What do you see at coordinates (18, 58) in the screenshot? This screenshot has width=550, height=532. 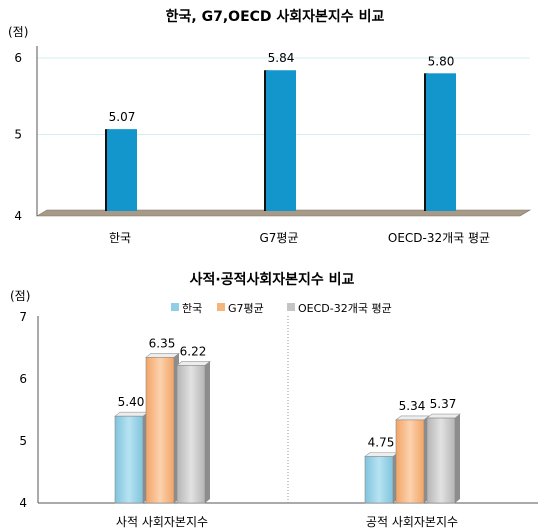 I see `chart-1-y-tick: 6` at bounding box center [18, 58].